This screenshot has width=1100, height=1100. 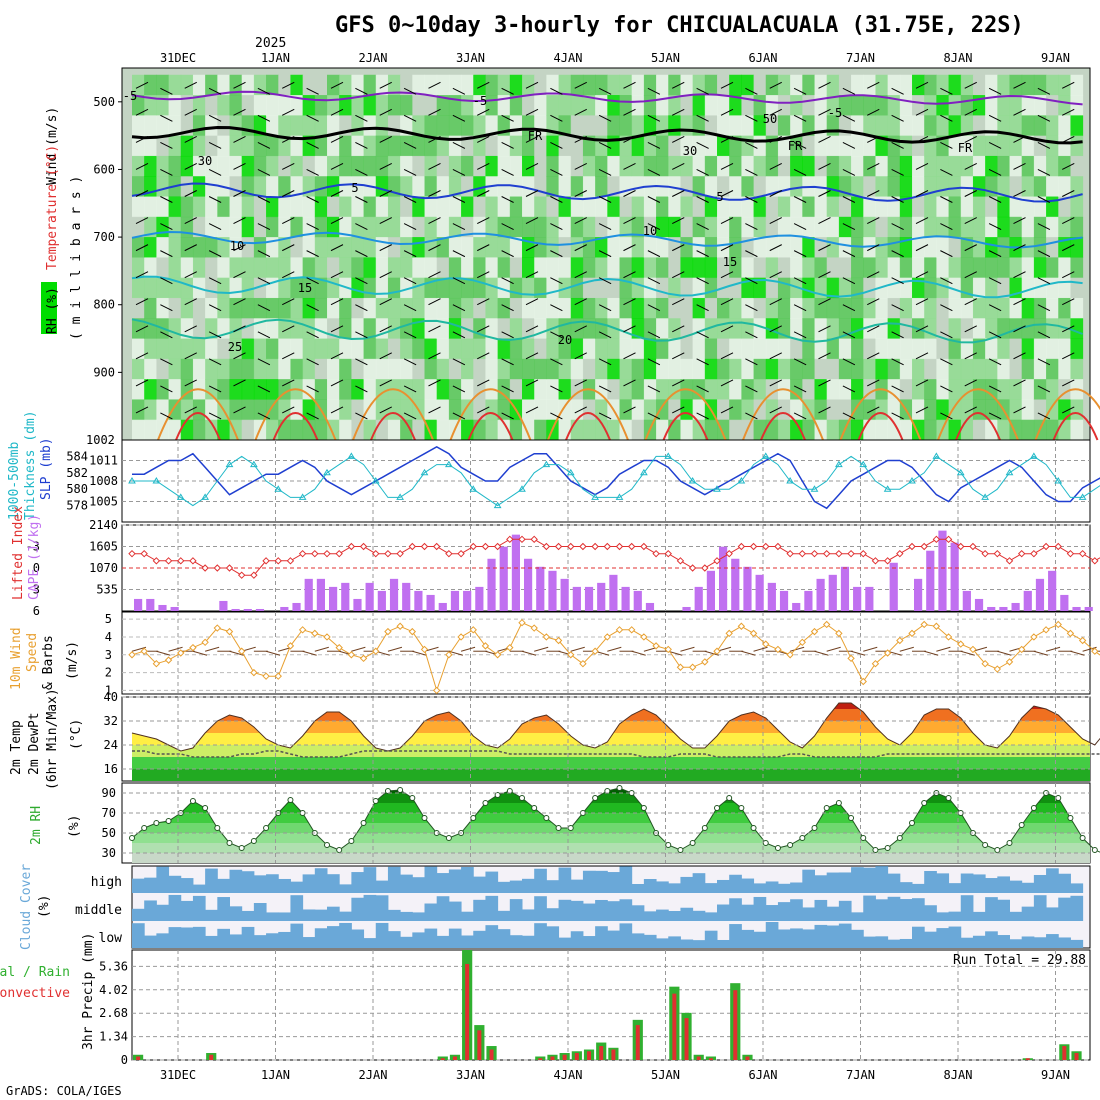 What do you see at coordinates (607, 239) in the screenshot?
I see `temperature-contour` at bounding box center [607, 239].